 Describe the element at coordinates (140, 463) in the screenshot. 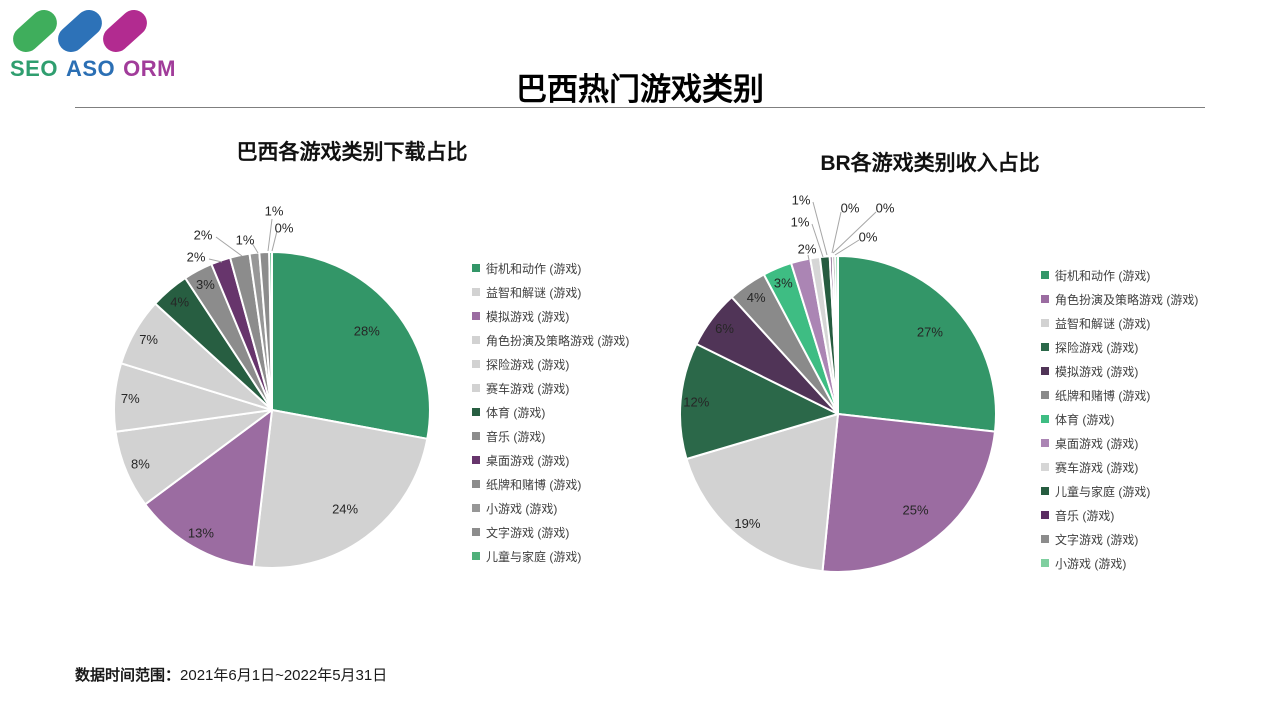

I see `slice-value-label: 8%` at that location.